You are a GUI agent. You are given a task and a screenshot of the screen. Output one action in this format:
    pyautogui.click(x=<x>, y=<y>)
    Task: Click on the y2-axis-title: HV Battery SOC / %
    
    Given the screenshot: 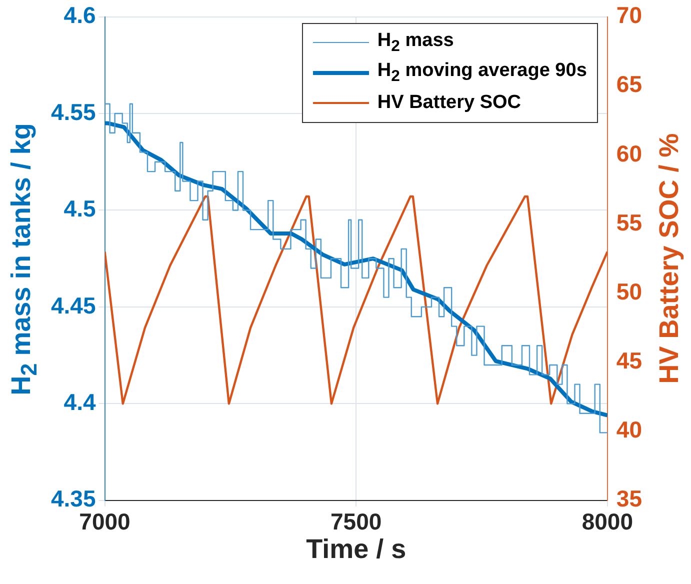 What is the action you would take?
    pyautogui.click(x=669, y=258)
    